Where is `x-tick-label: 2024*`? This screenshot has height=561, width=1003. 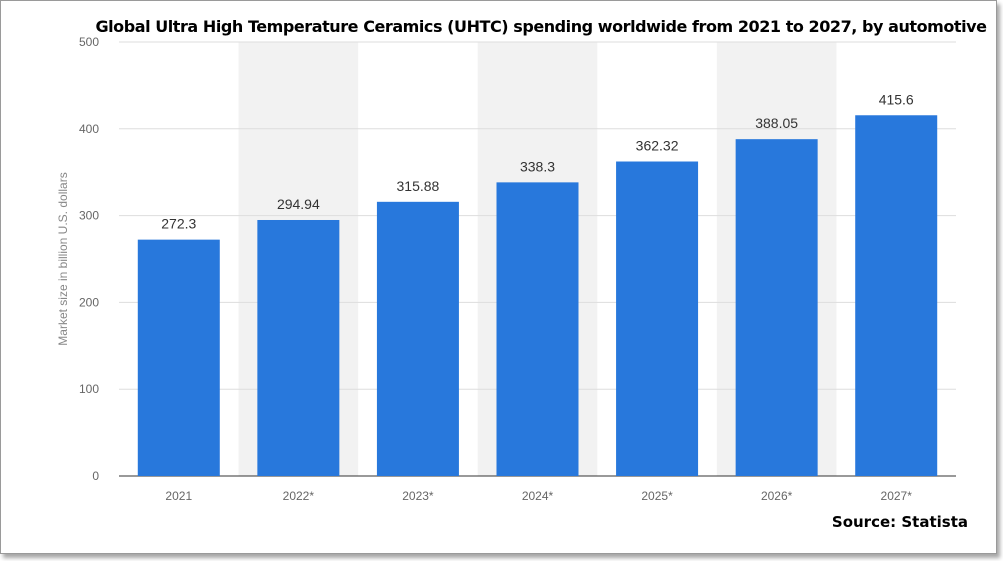
x-tick-label: 2024* is located at coordinates (538, 496).